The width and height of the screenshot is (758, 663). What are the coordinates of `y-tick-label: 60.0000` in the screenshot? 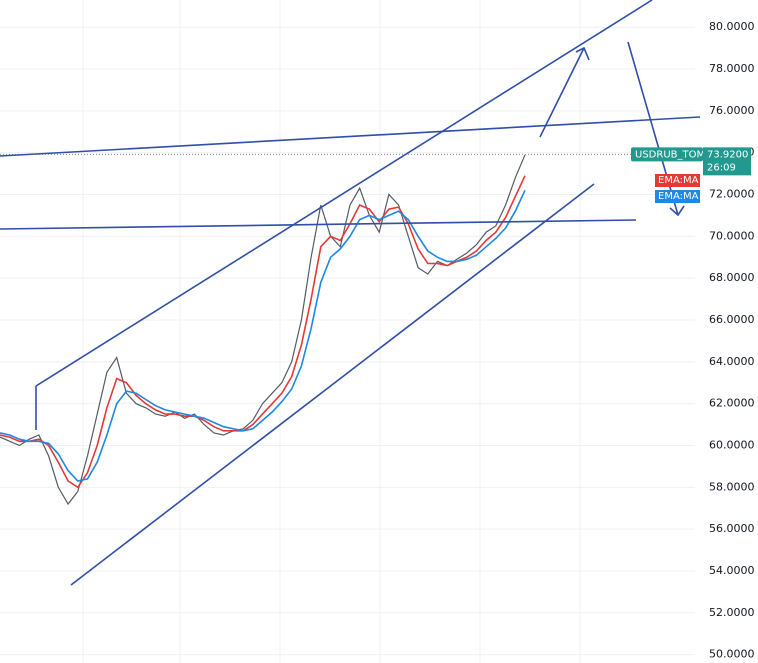 It's located at (732, 444).